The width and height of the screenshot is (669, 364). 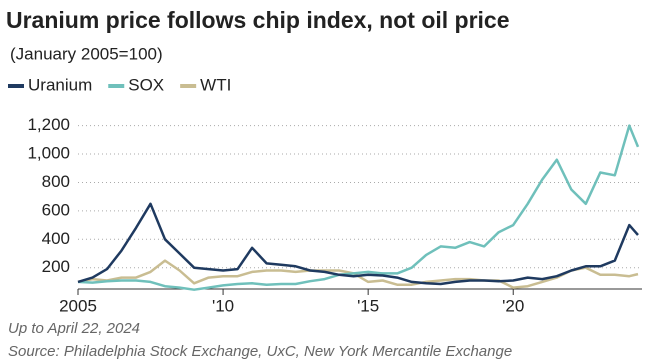 What do you see at coordinates (223, 305) in the screenshot?
I see `x-tick-label: '10` at bounding box center [223, 305].